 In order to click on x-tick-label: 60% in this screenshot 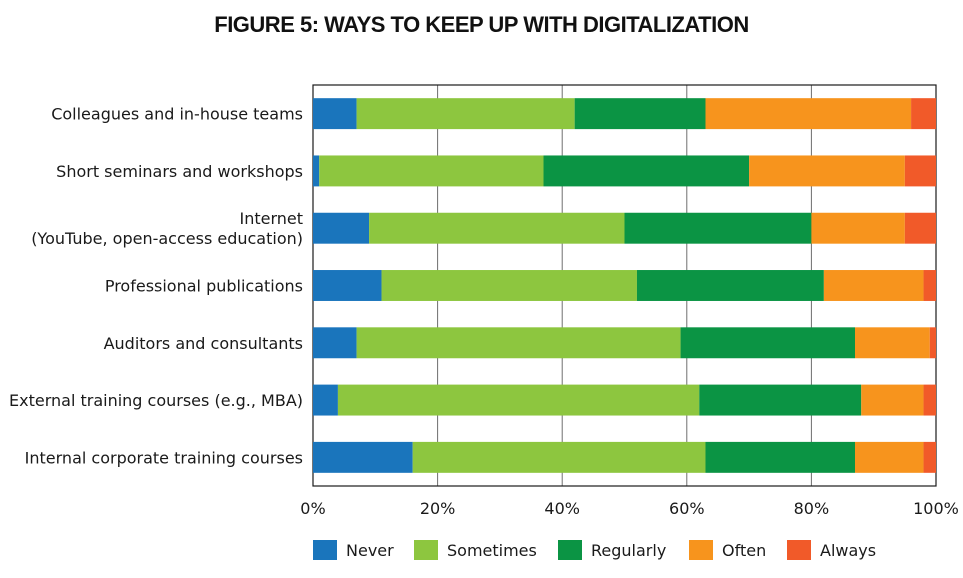, I will do `click(687, 508)`.